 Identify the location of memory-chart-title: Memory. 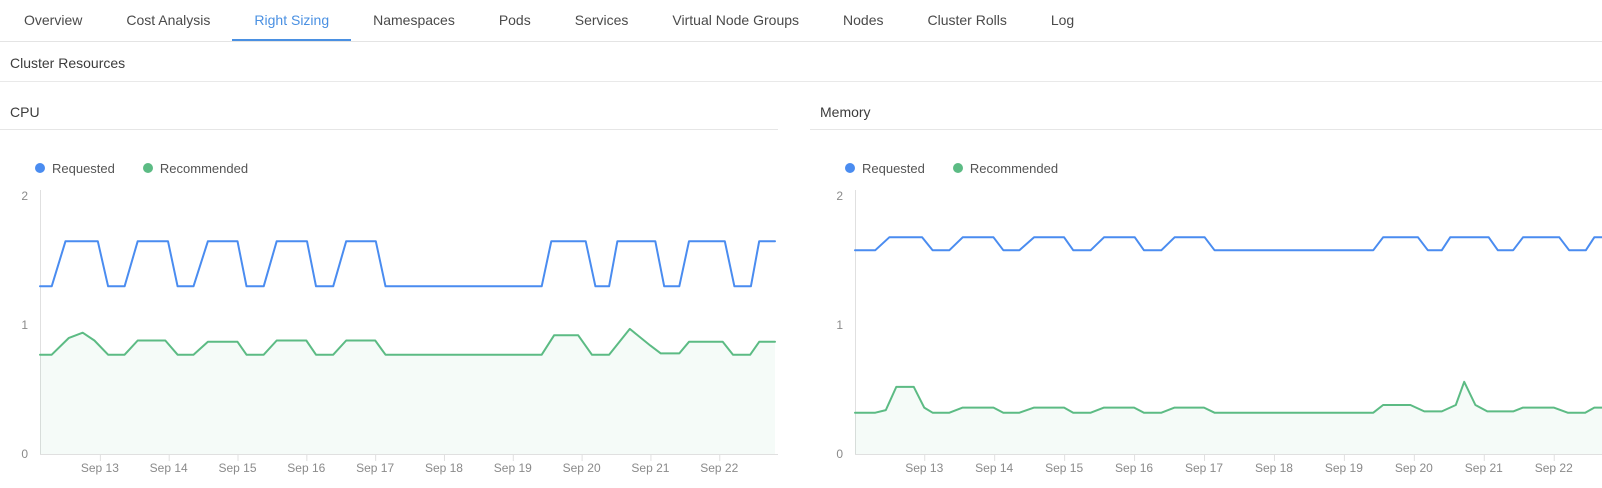
(1206, 114).